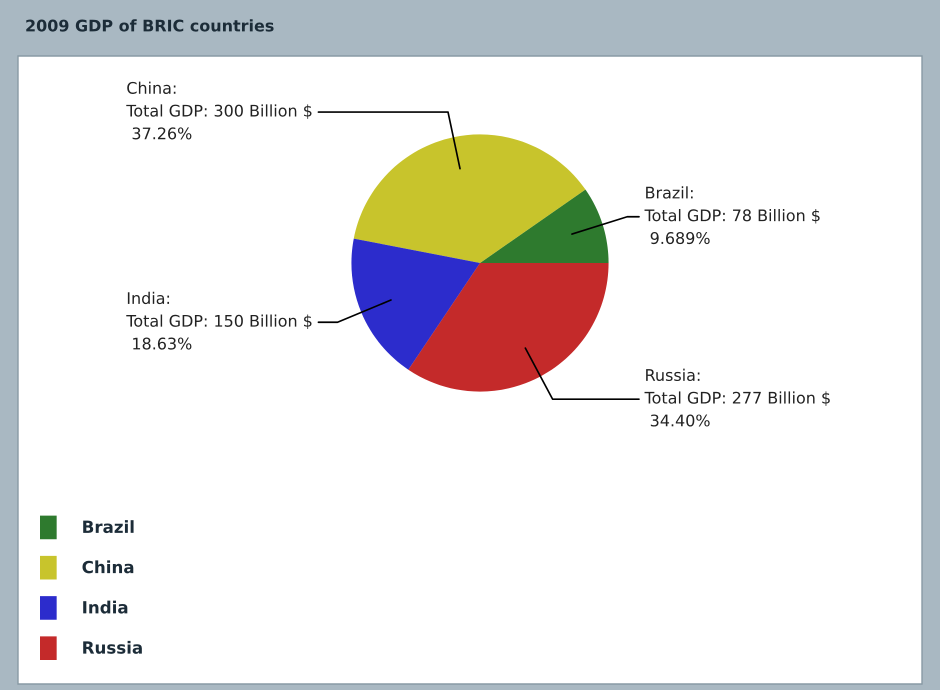  Describe the element at coordinates (732, 215) in the screenshot. I see `data-label: Brazil: Total GDP: 78 Billion $ 9.689%` at that location.